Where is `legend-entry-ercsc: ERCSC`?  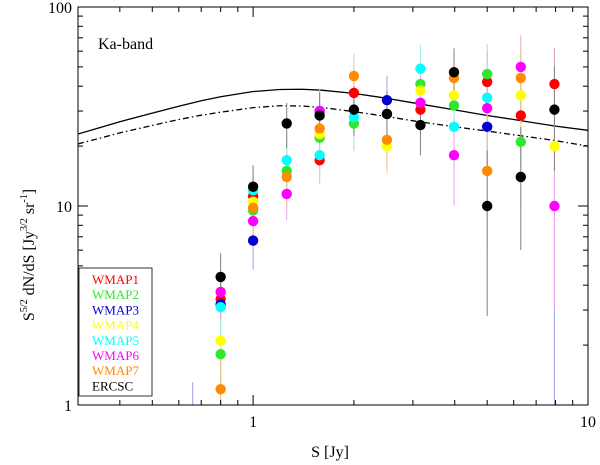
legend-entry-ercsc: ERCSC is located at coordinates (112, 385).